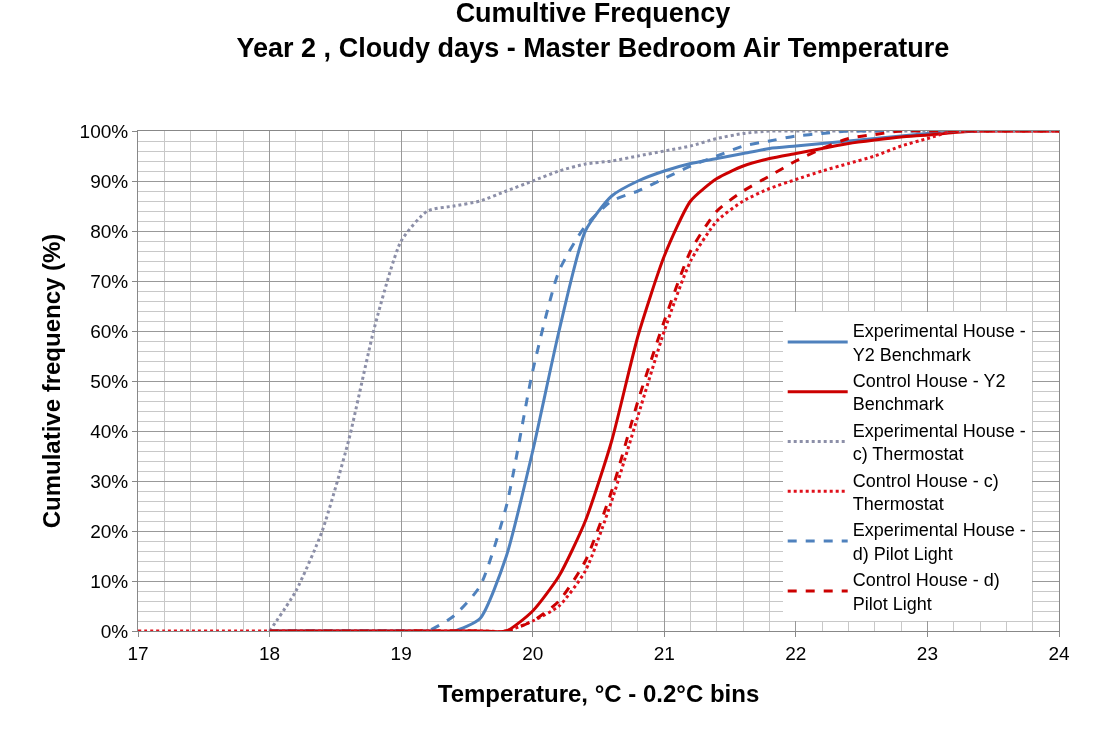 This screenshot has width=1098, height=746. What do you see at coordinates (270, 653) in the screenshot?
I see `x-tick-label: 18` at bounding box center [270, 653].